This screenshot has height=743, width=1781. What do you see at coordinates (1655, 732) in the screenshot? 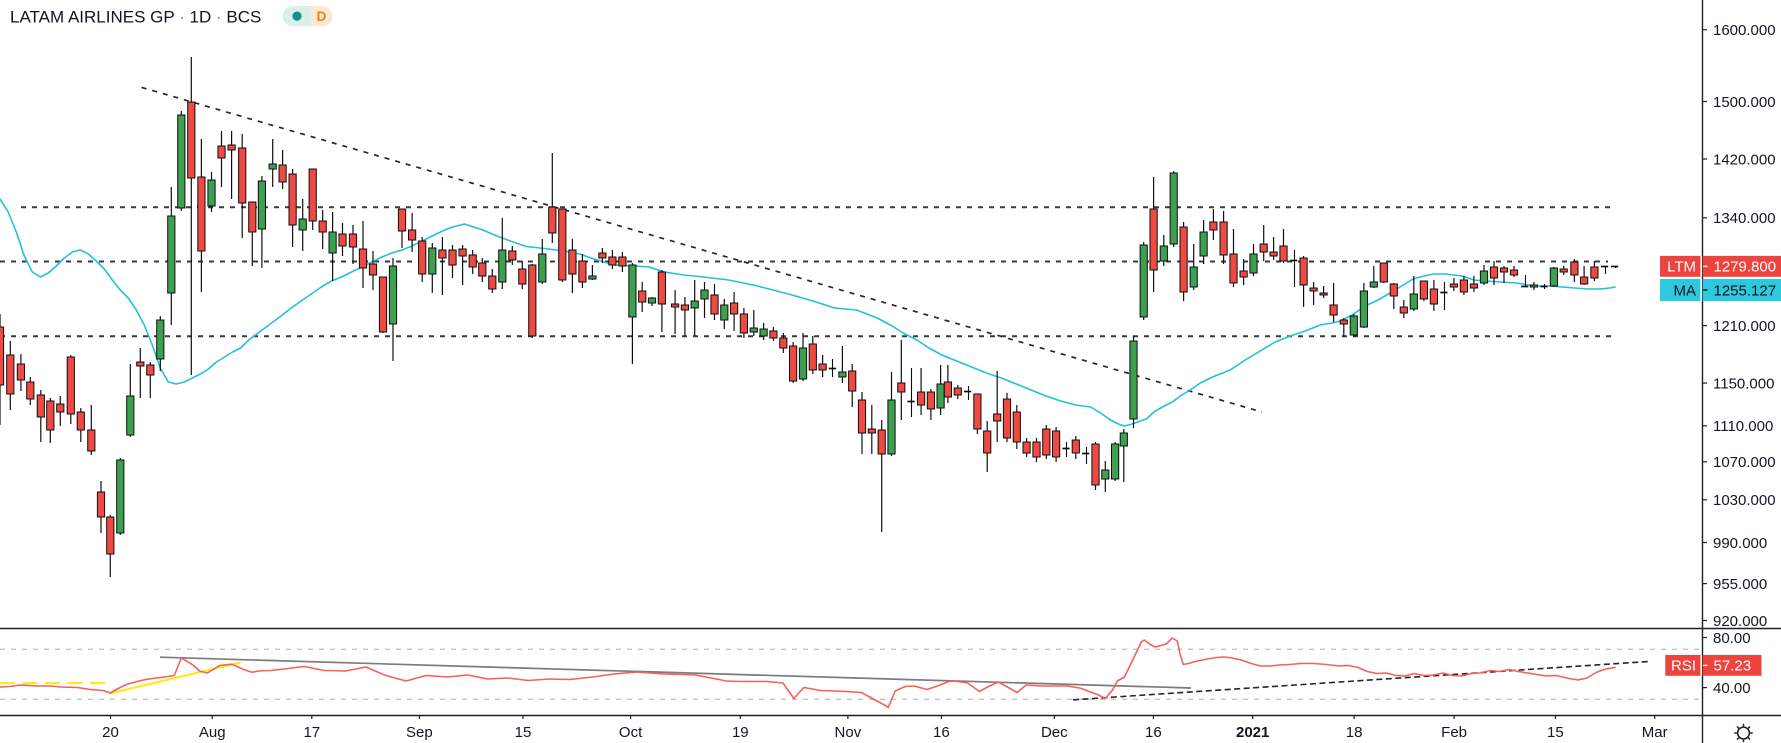
I see `svg-text: Mar` at bounding box center [1655, 732].